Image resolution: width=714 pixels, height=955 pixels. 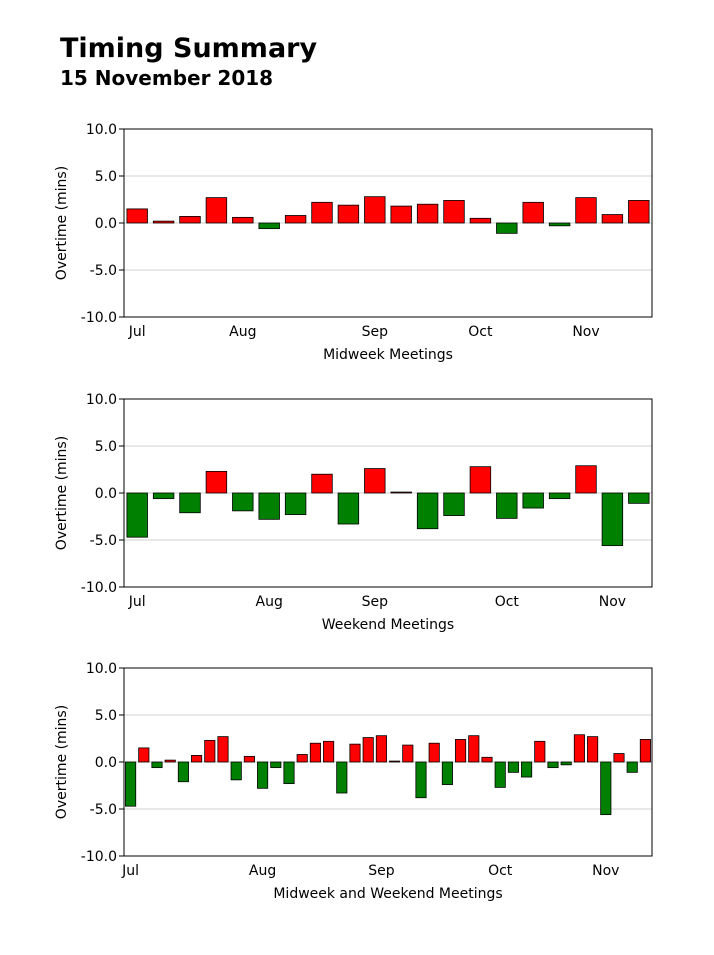 I want to click on x-tick-label: Aug, so click(x=262, y=871).